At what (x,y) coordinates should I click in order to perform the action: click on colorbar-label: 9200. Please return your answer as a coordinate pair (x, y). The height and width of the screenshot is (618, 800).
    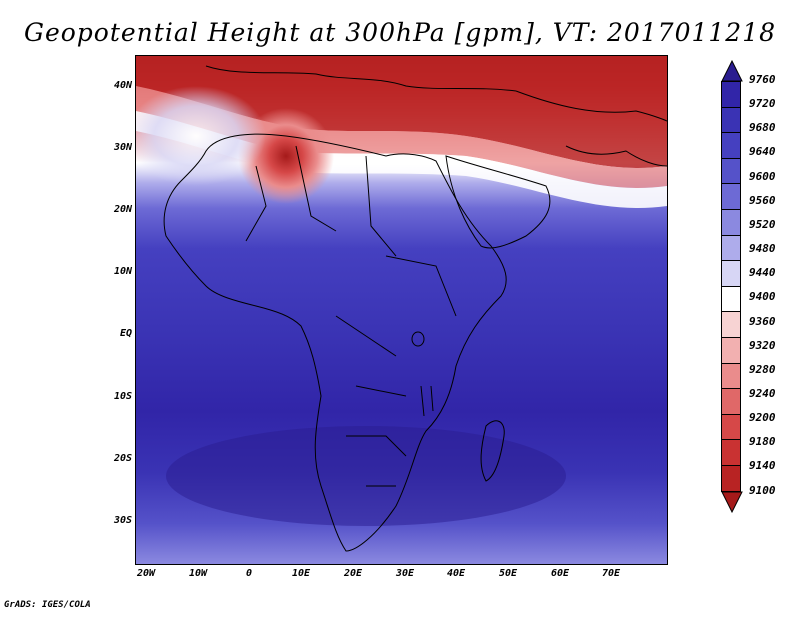
    Looking at the image, I should click on (762, 418).